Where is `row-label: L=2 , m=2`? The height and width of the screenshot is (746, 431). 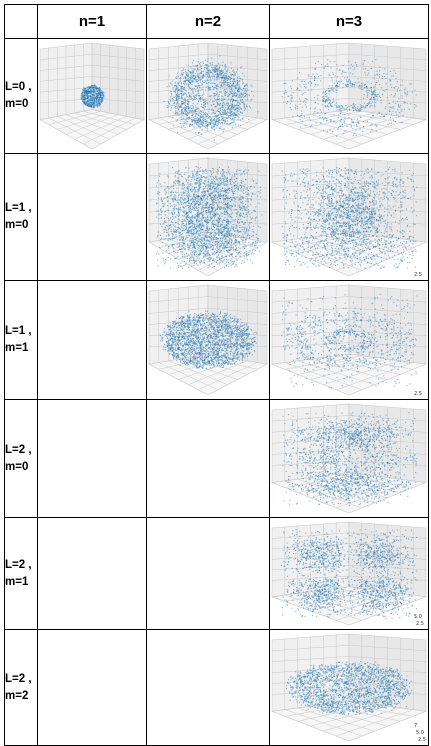 row-label: L=2 , m=2 is located at coordinates (21, 688).